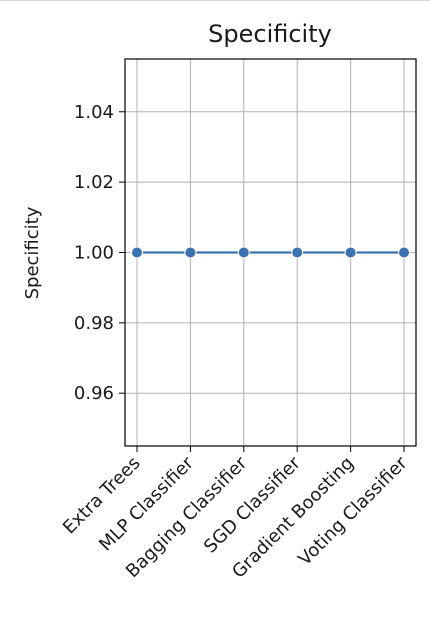  I want to click on y-tick-label: 1.04, so click(94, 112).